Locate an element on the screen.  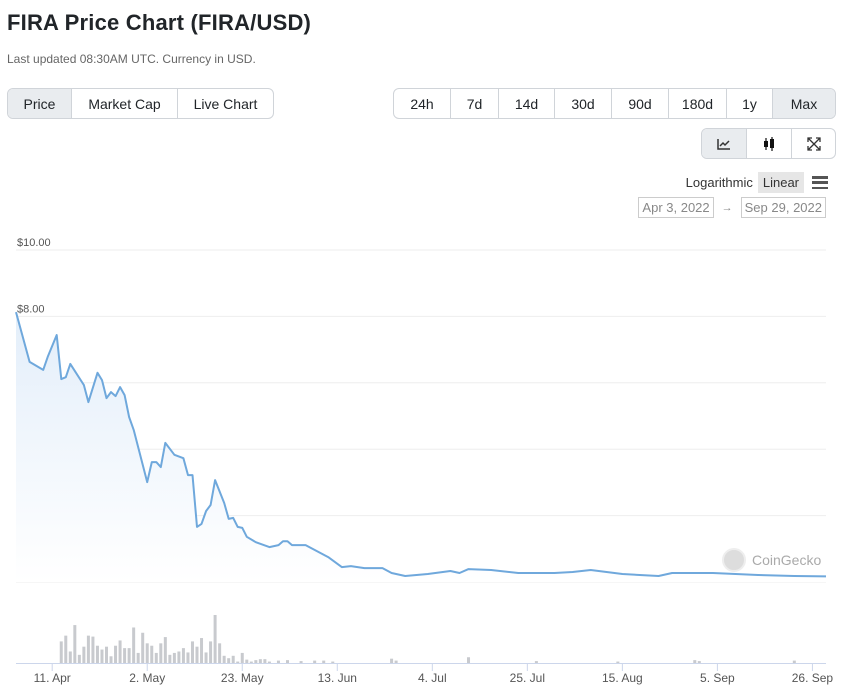
watermark-text: CoinGecko is located at coordinates (787, 560).